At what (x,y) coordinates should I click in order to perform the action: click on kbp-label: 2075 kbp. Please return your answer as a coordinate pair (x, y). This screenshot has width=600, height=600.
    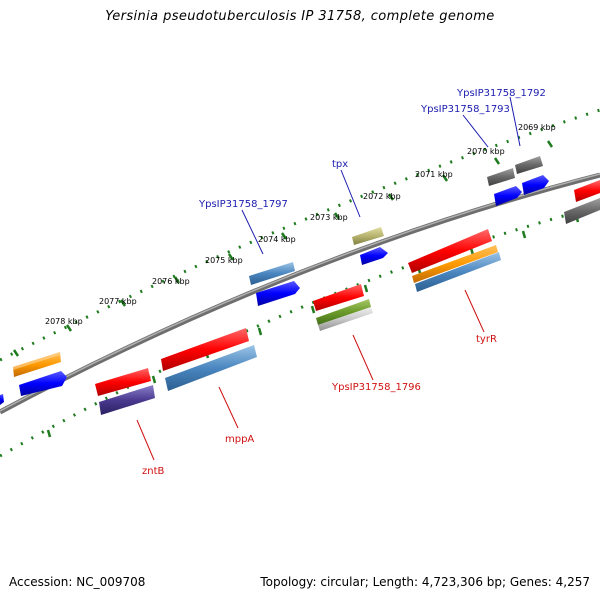
    Looking at the image, I should click on (224, 260).